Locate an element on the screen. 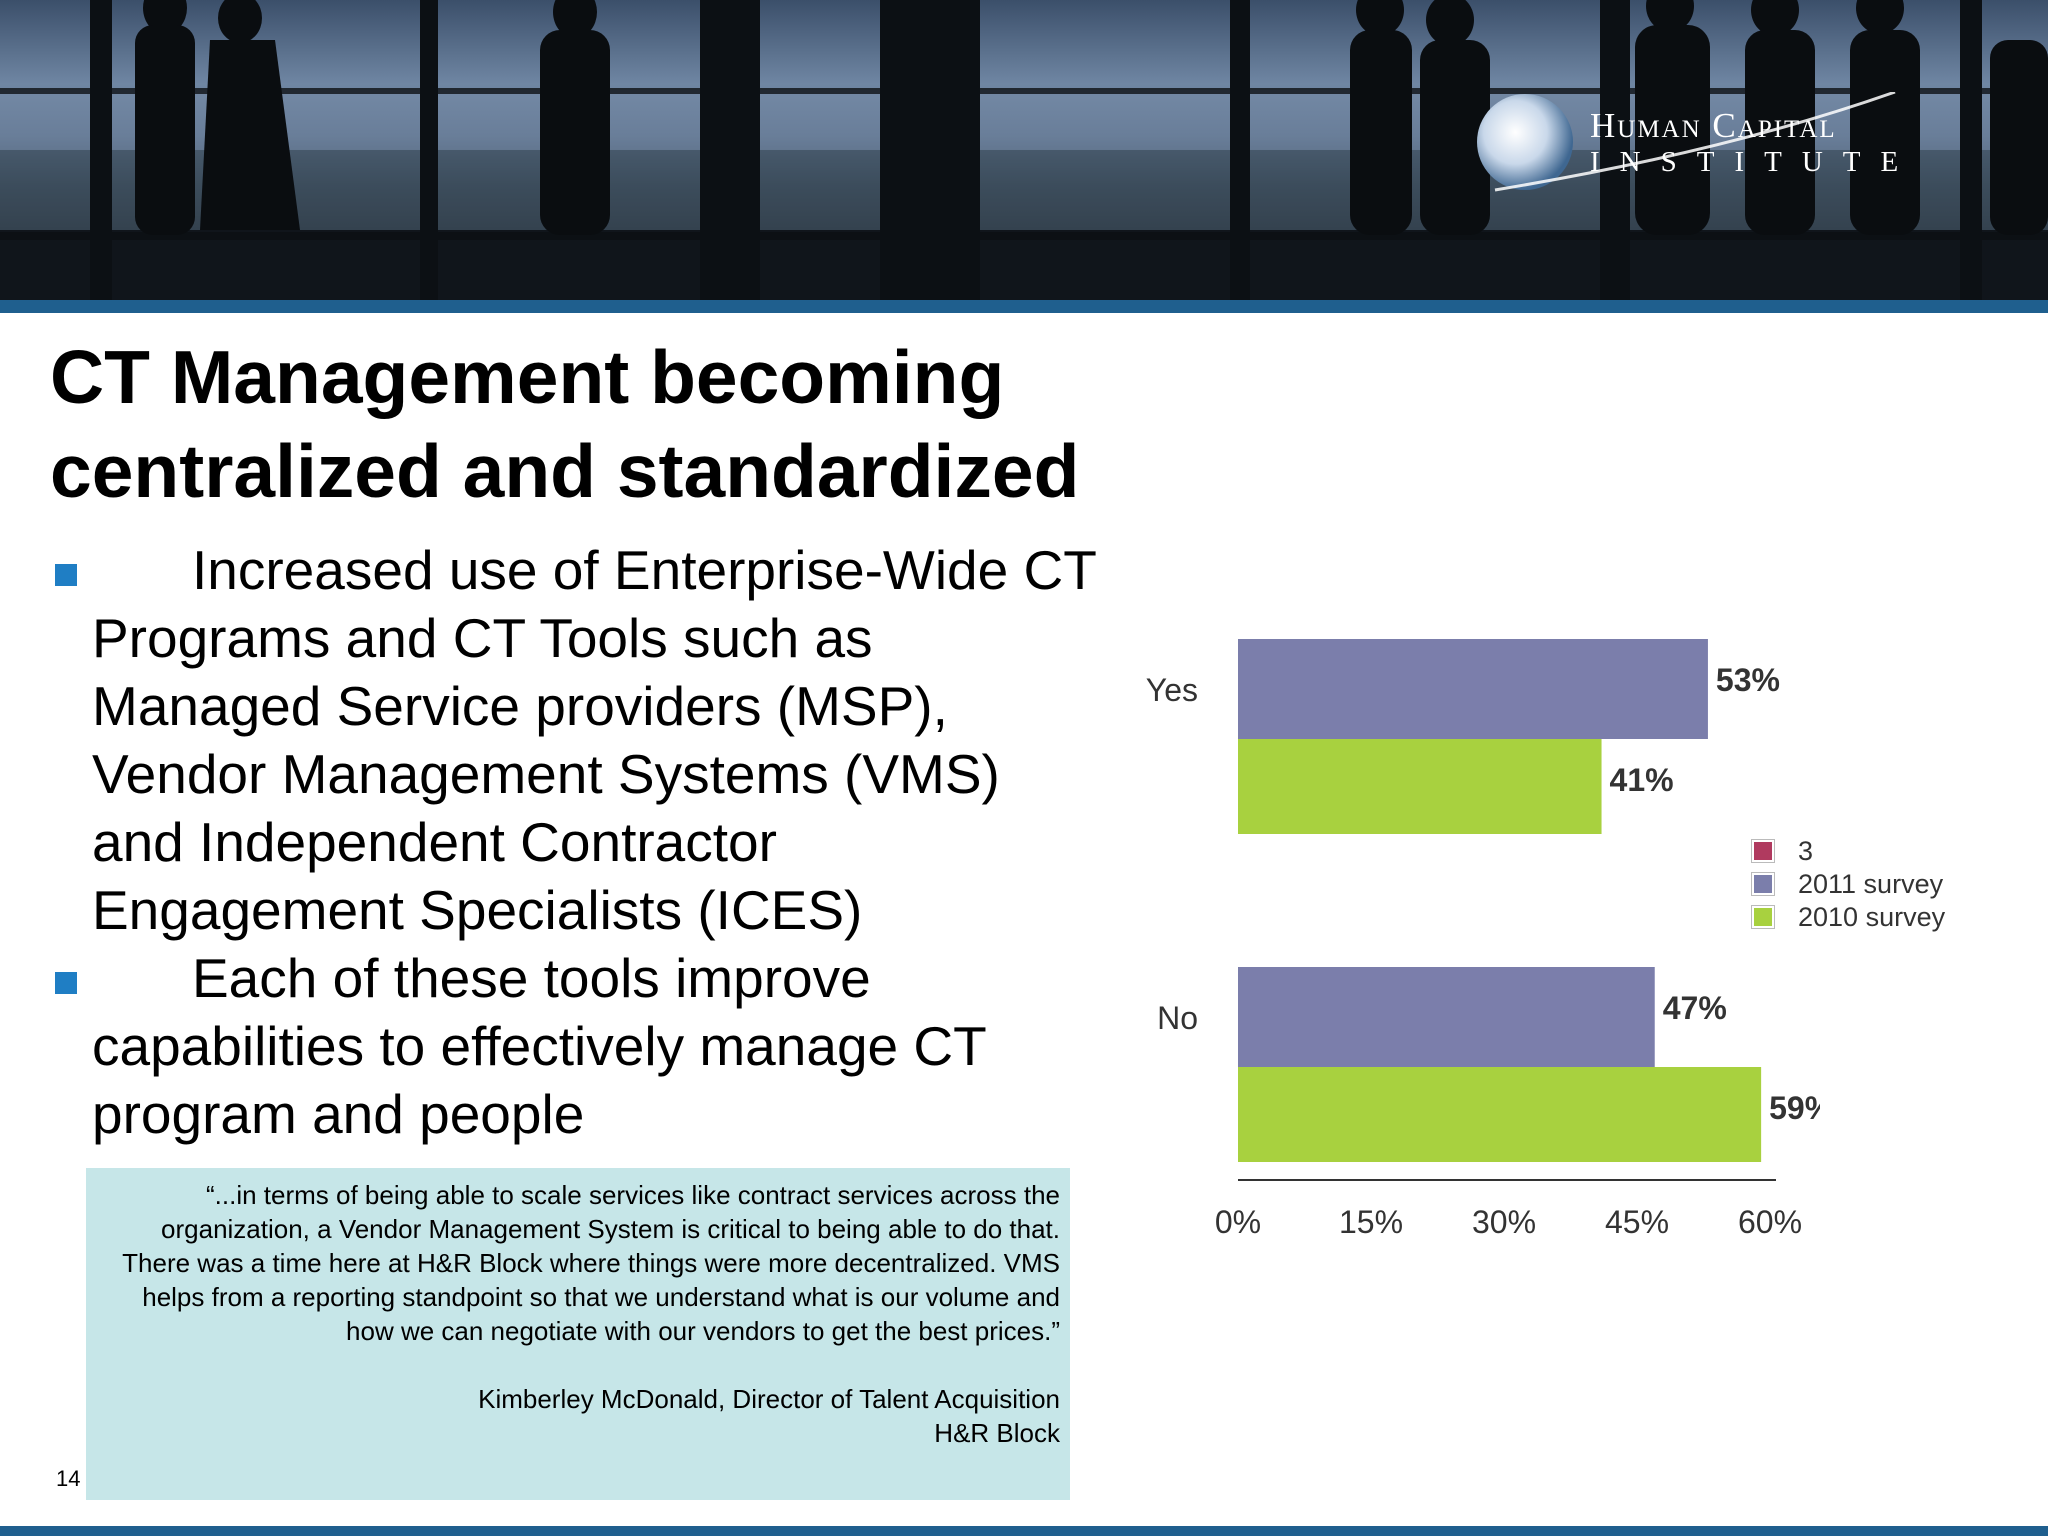  x-tick-label: 45% is located at coordinates (1637, 1222).